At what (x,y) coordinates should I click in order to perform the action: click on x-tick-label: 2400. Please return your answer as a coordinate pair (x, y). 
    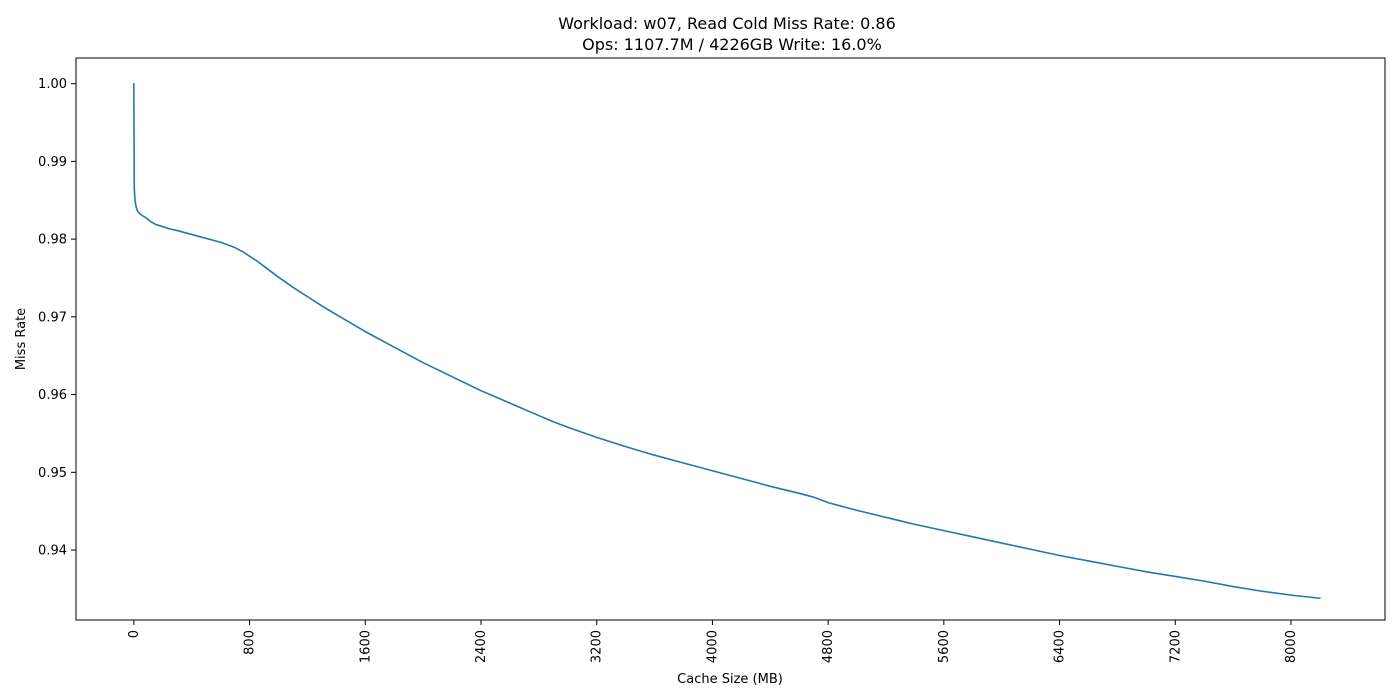
    Looking at the image, I should click on (481, 646).